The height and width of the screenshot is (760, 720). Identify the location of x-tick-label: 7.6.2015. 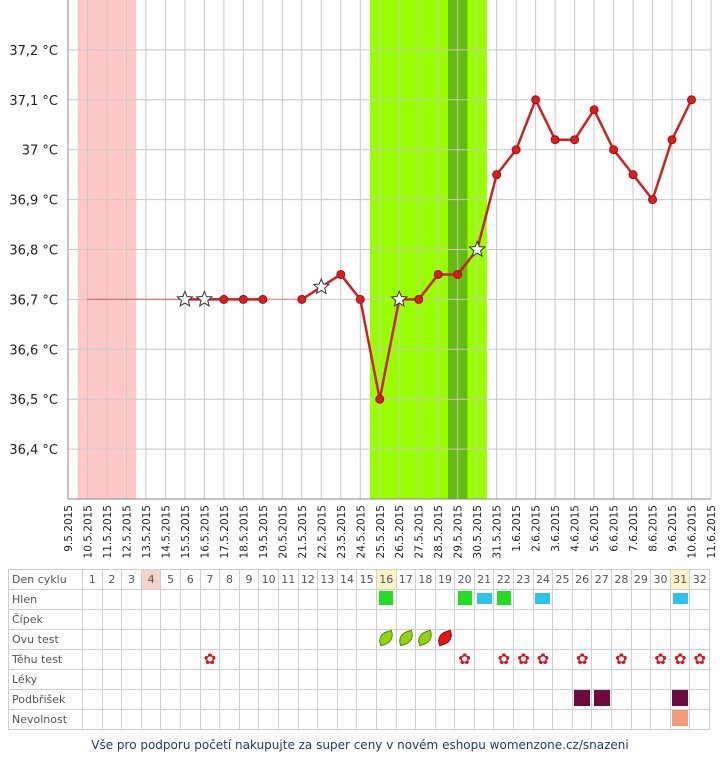
(634, 528).